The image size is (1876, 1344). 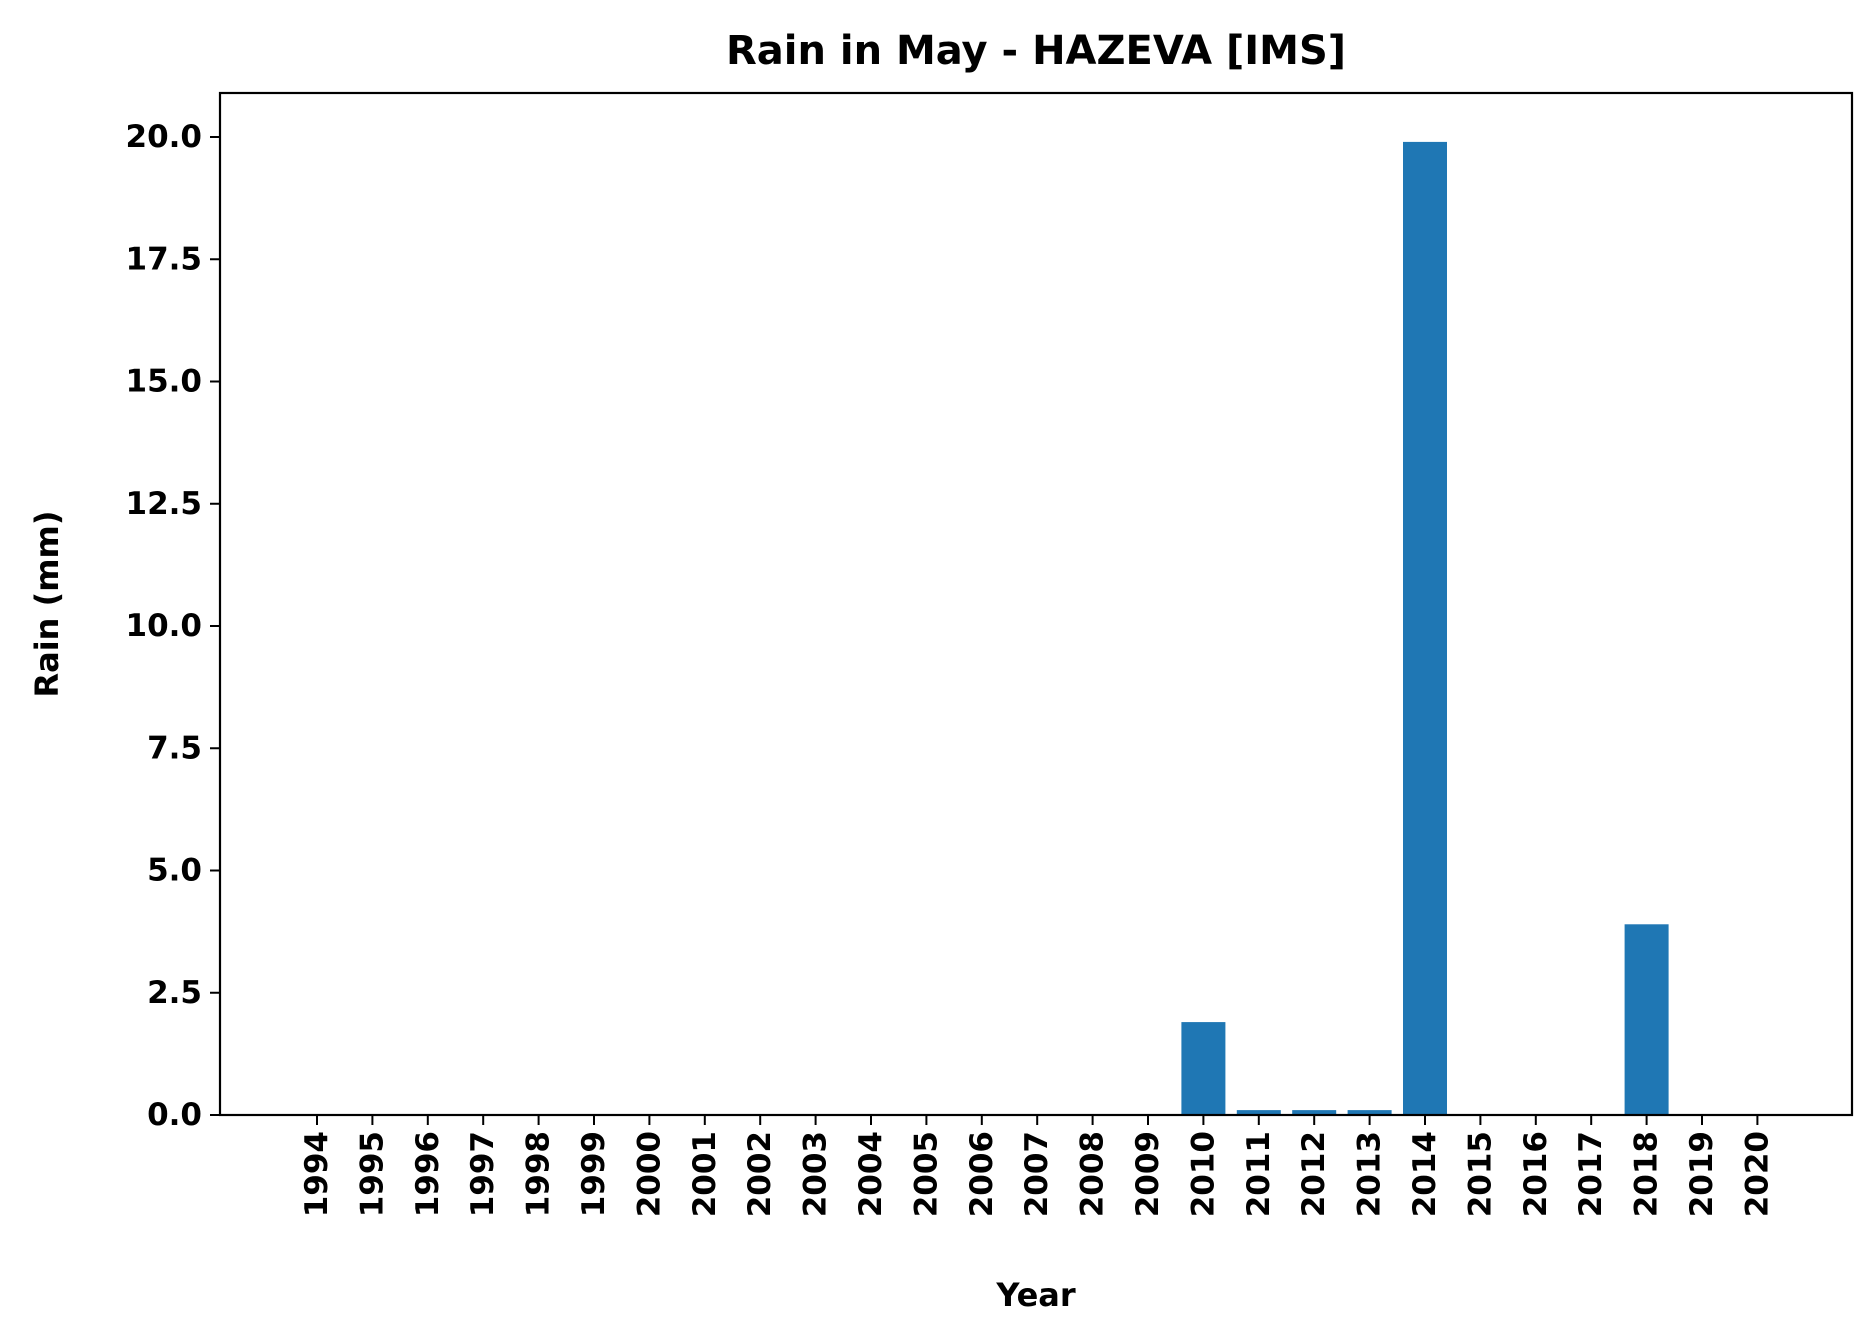 What do you see at coordinates (539, 1174) in the screenshot?
I see `x-tick-label: 1998` at bounding box center [539, 1174].